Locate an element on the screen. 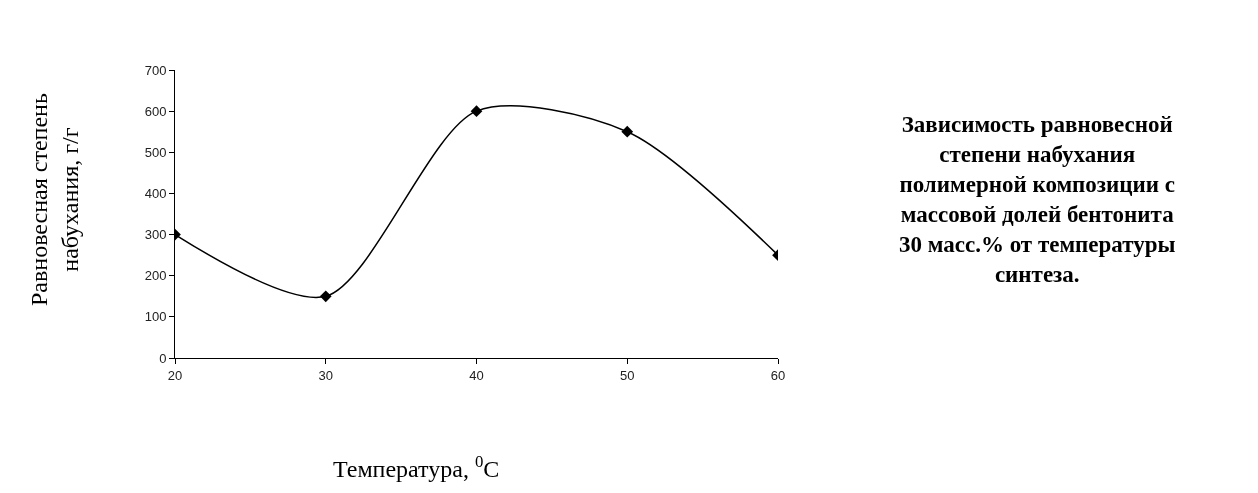 This screenshot has height=493, width=1258. x-tick-label: 50 is located at coordinates (627, 375).